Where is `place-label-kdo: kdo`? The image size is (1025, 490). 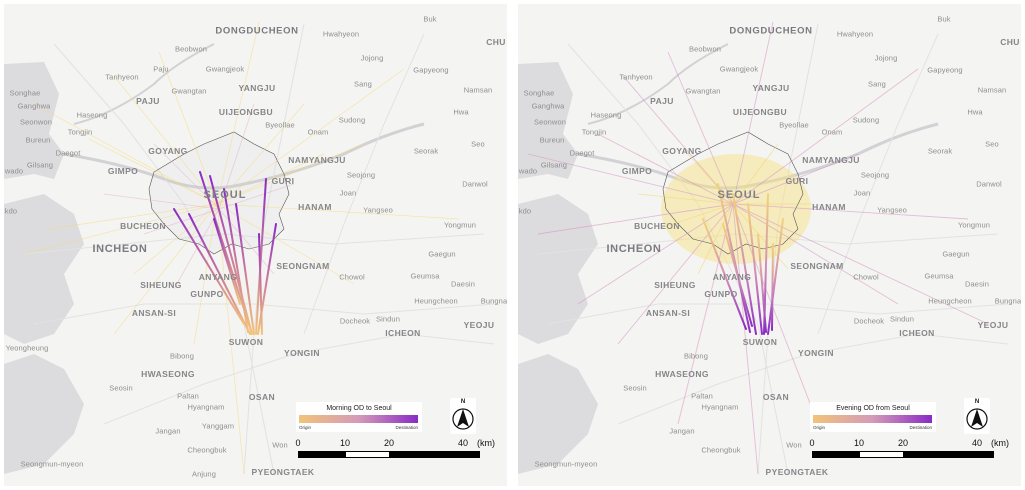
place-label-kdo: kdo is located at coordinates (11, 211).